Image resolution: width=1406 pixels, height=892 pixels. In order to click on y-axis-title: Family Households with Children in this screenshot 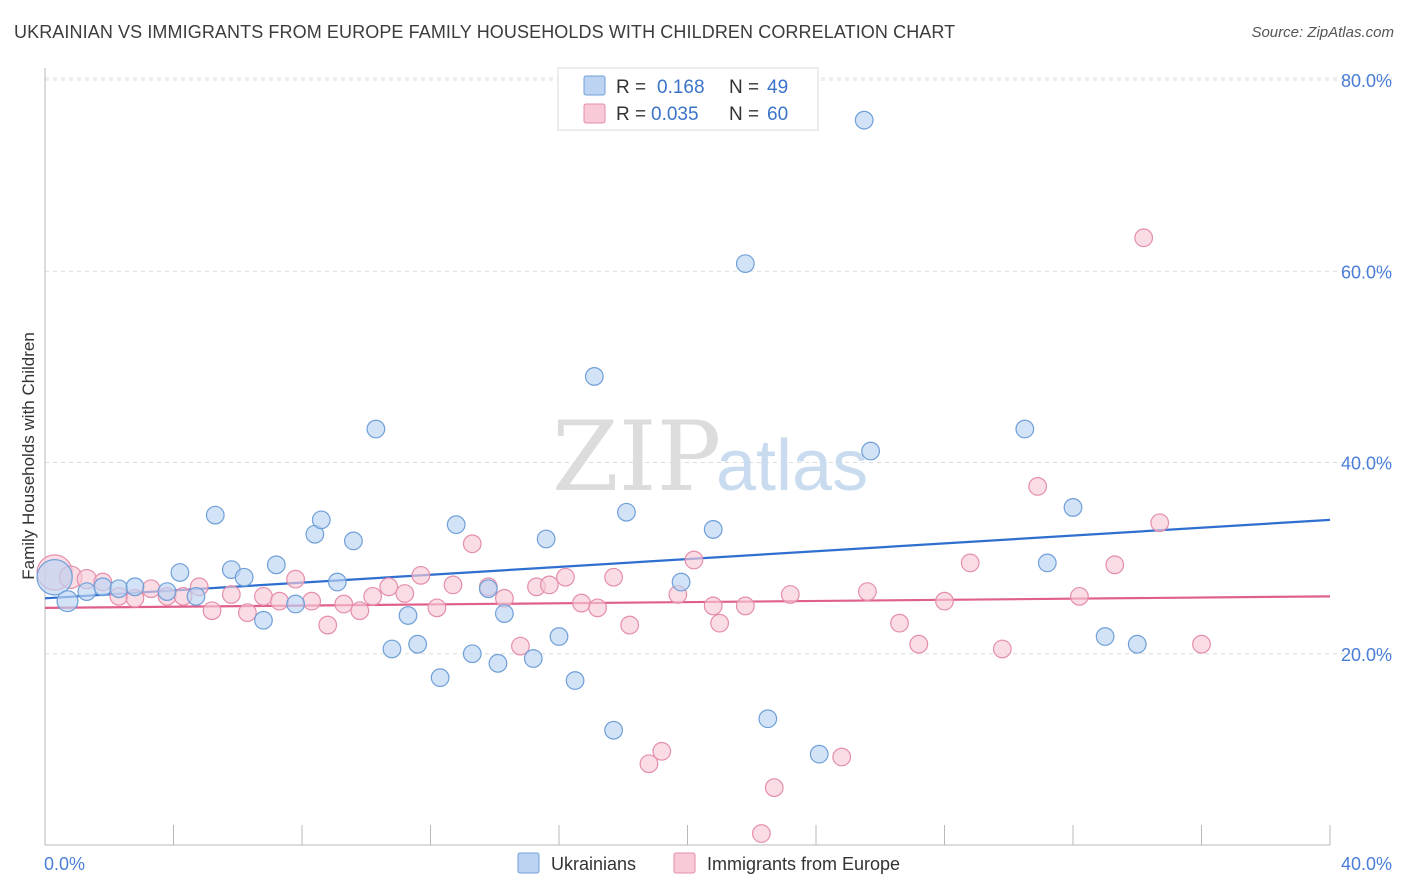, I will do `click(28, 456)`.